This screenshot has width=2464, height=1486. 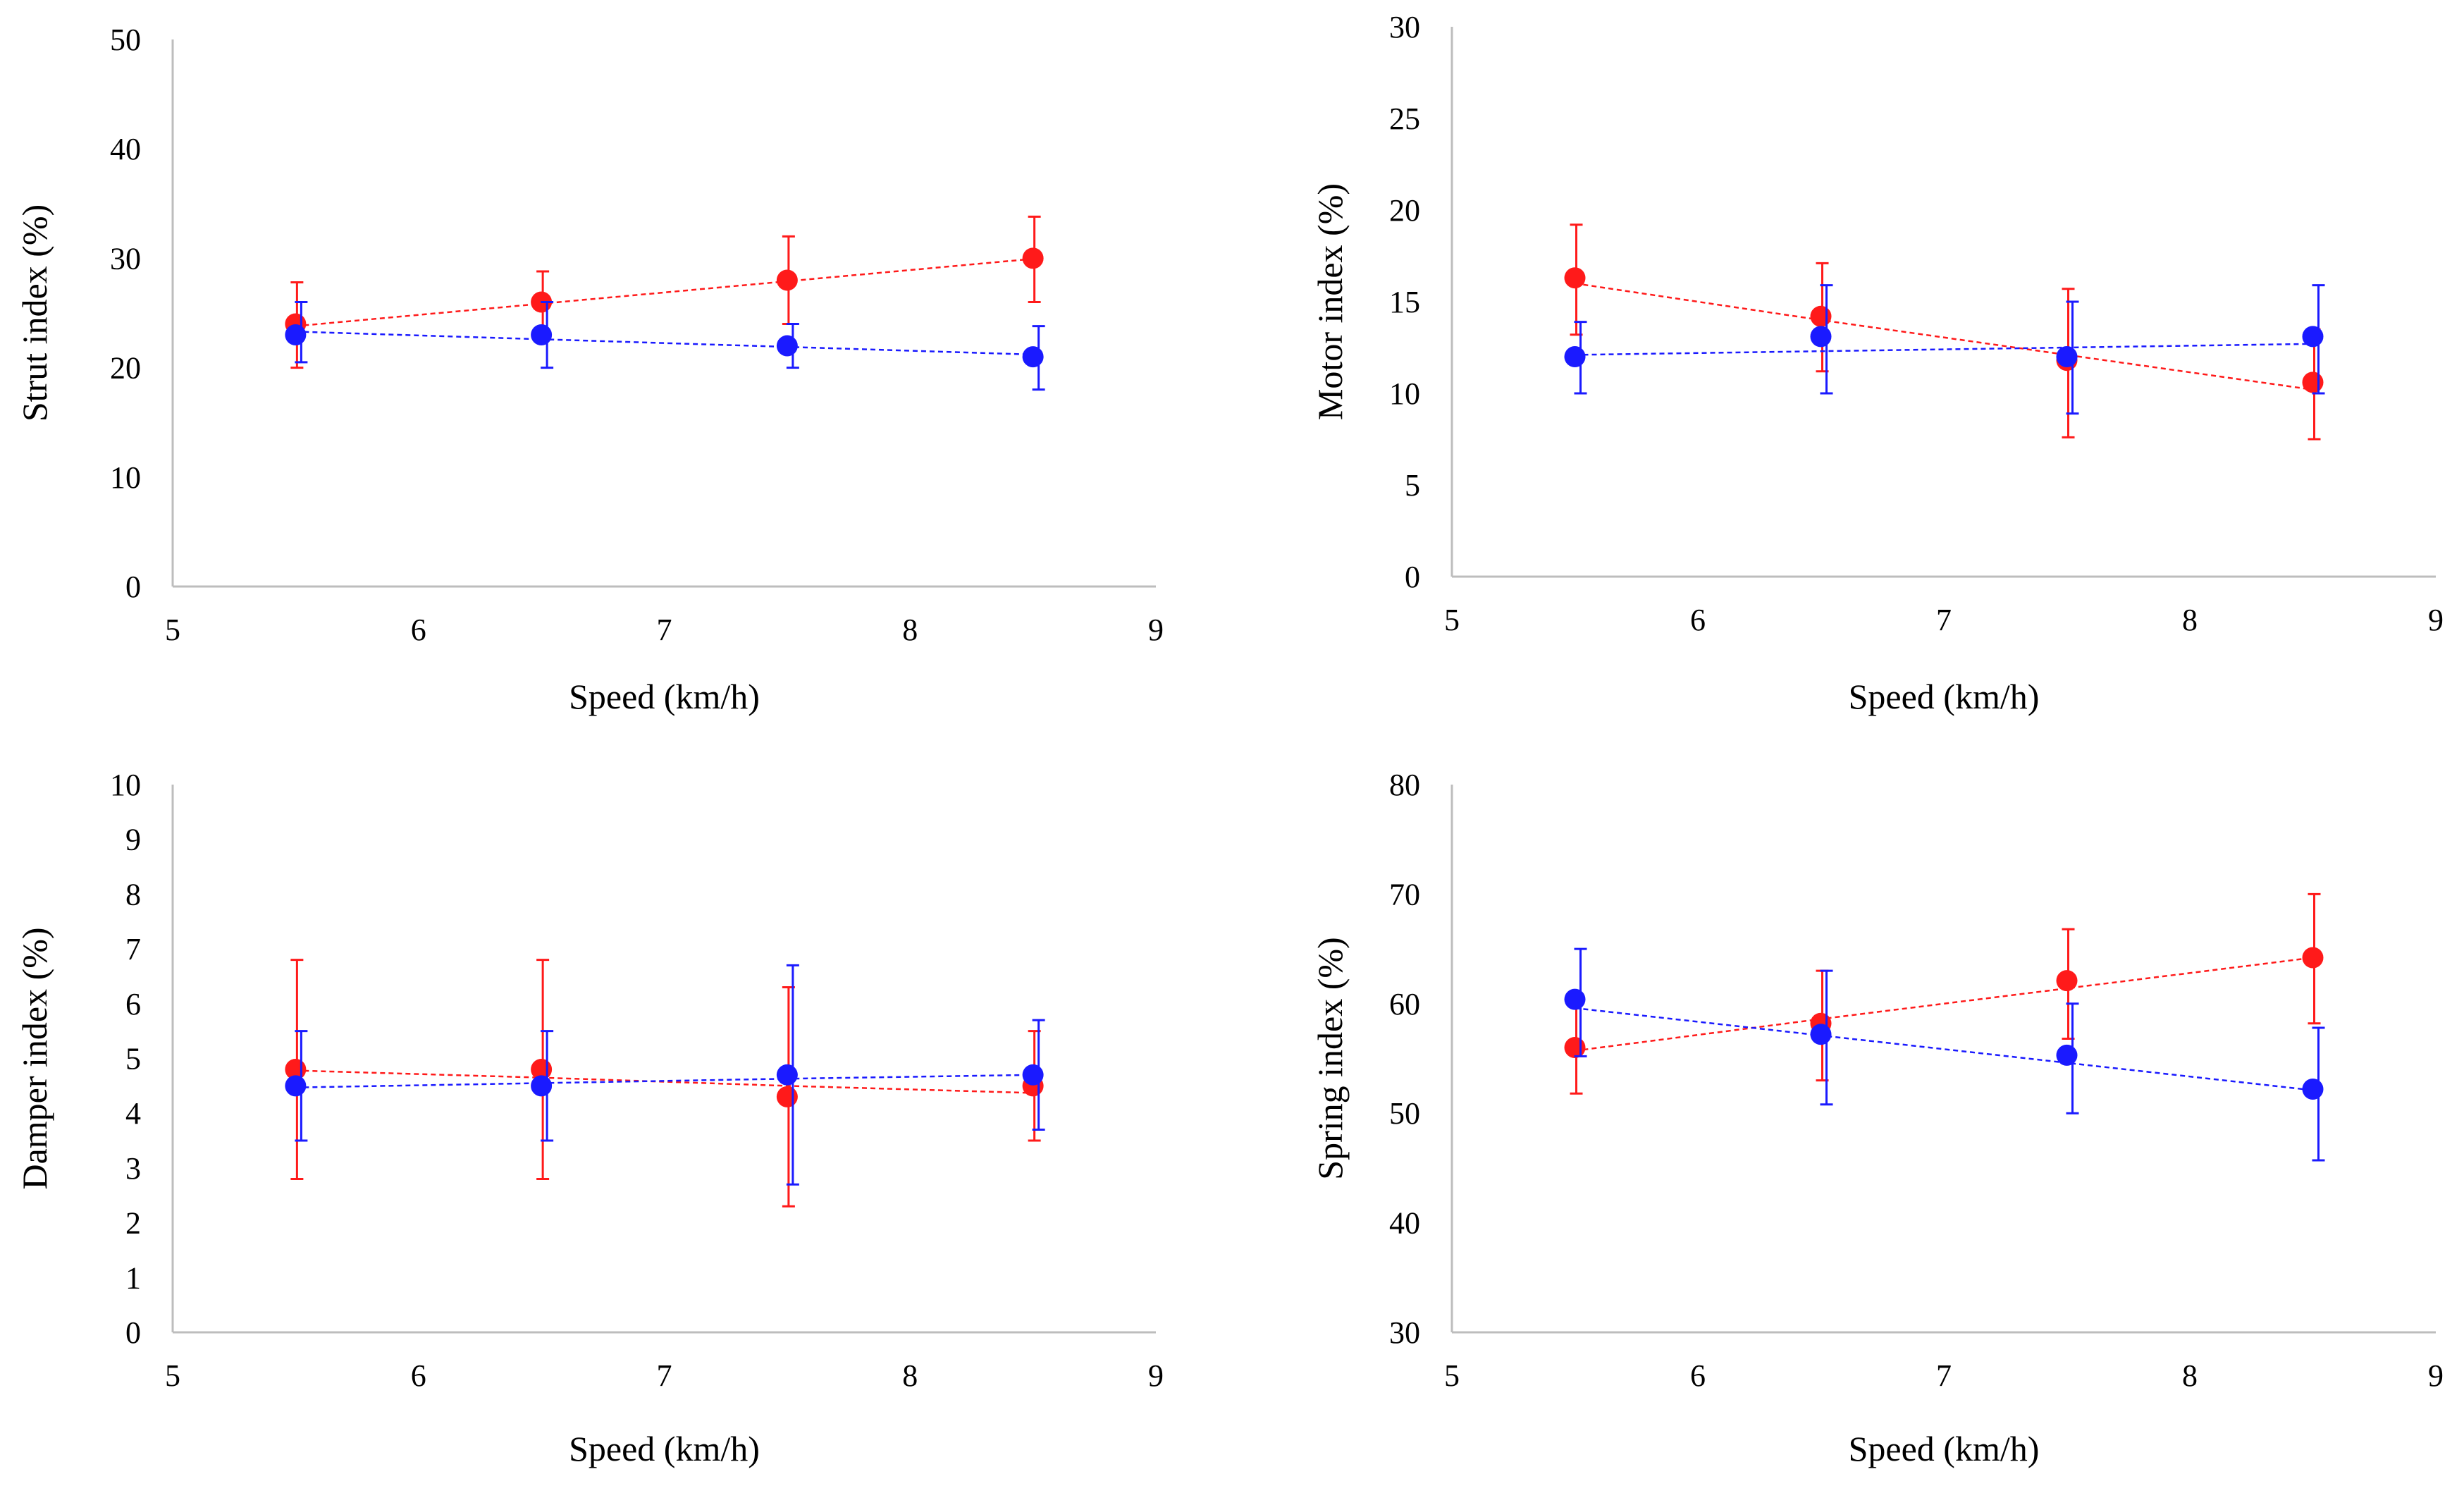 I want to click on y-tick-label: 25, so click(x=1404, y=119).